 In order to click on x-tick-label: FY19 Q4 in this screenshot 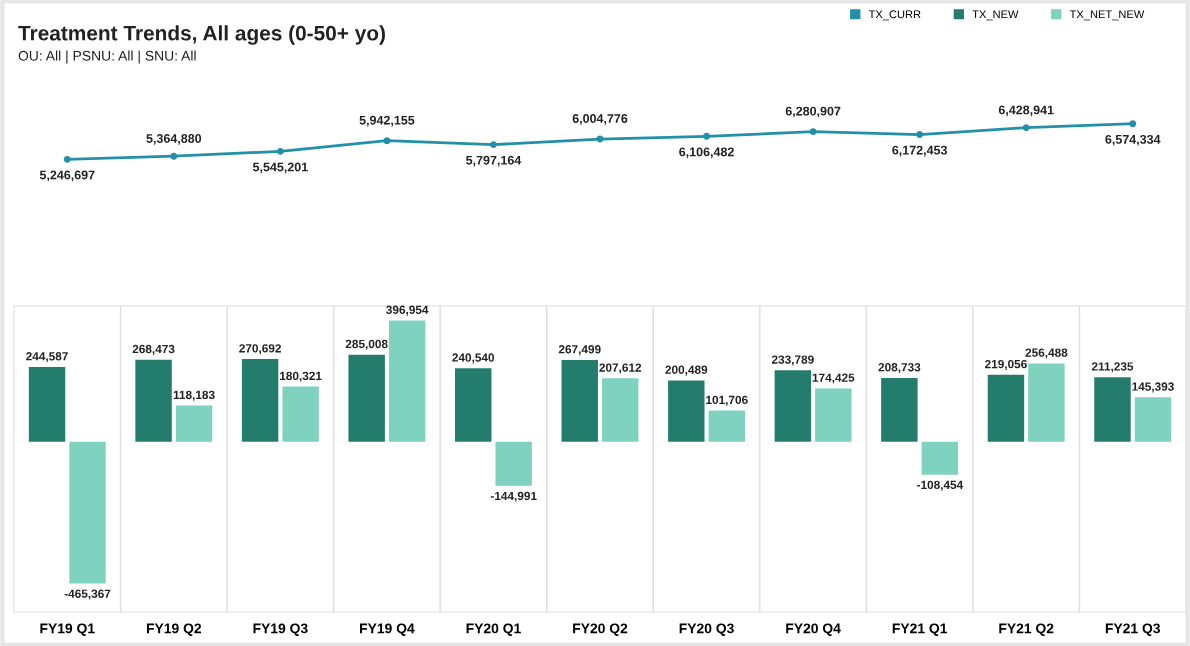, I will do `click(387, 629)`.